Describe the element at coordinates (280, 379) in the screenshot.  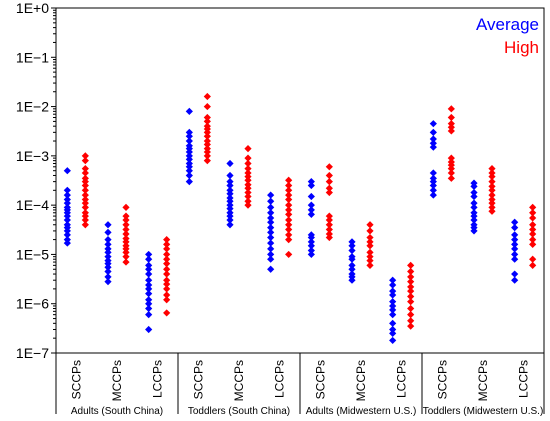
I see `x-tick-label: LCCPs` at that location.